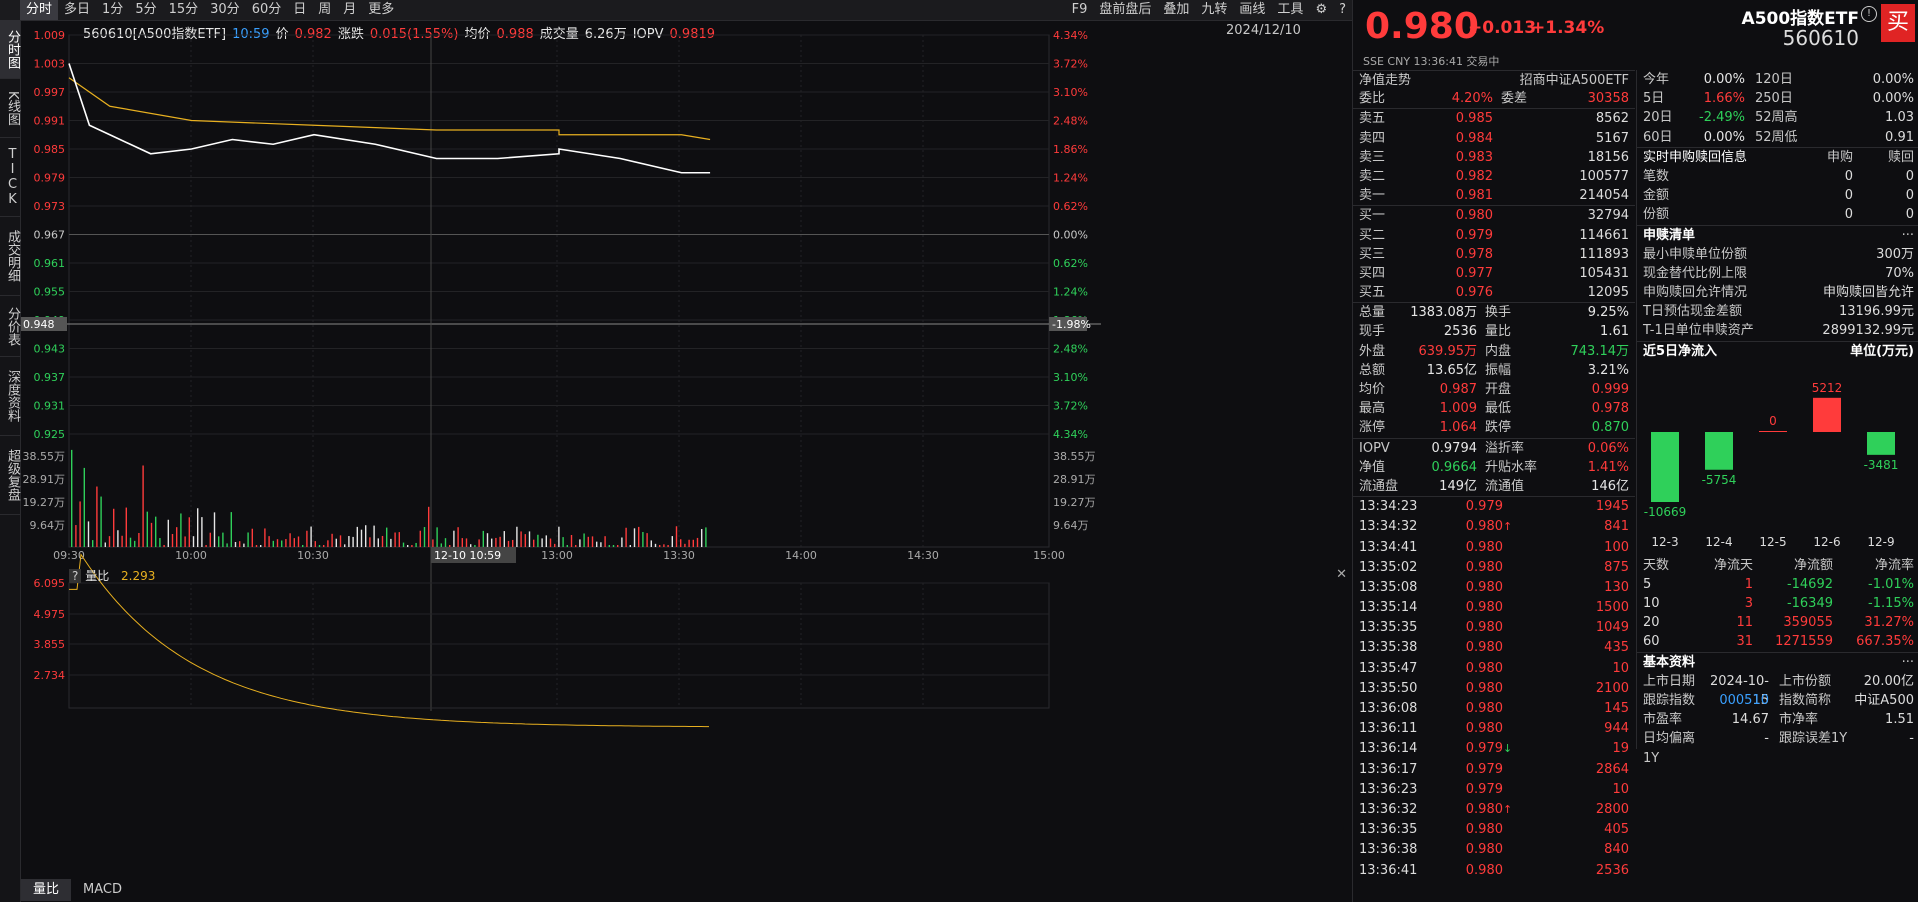 Image resolution: width=1918 pixels, height=902 pixels. What do you see at coordinates (1777, 195) in the screenshot?
I see `subscribe-row: 金额 0 0` at bounding box center [1777, 195].